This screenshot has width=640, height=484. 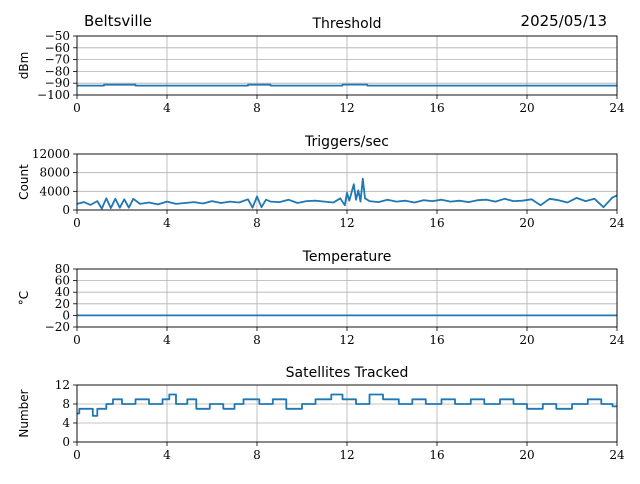 What do you see at coordinates (66, 423) in the screenshot?
I see `y-tick-label: 4` at bounding box center [66, 423].